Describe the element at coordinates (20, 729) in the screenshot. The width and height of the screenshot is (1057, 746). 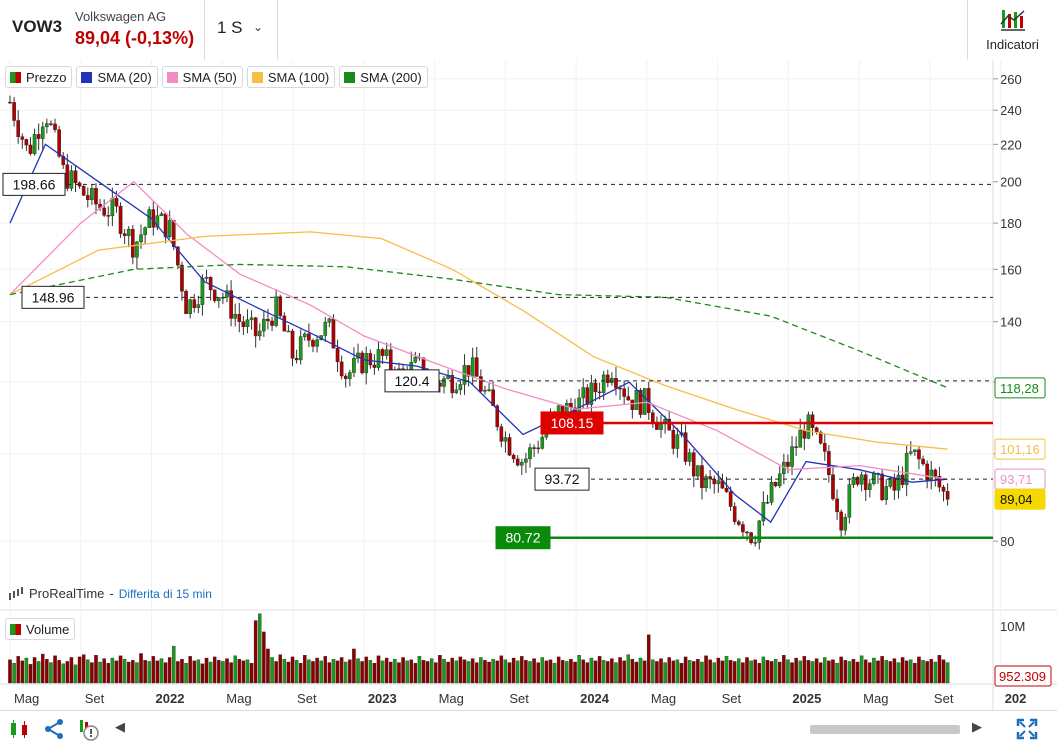
I see `chart-type-icon` at that location.